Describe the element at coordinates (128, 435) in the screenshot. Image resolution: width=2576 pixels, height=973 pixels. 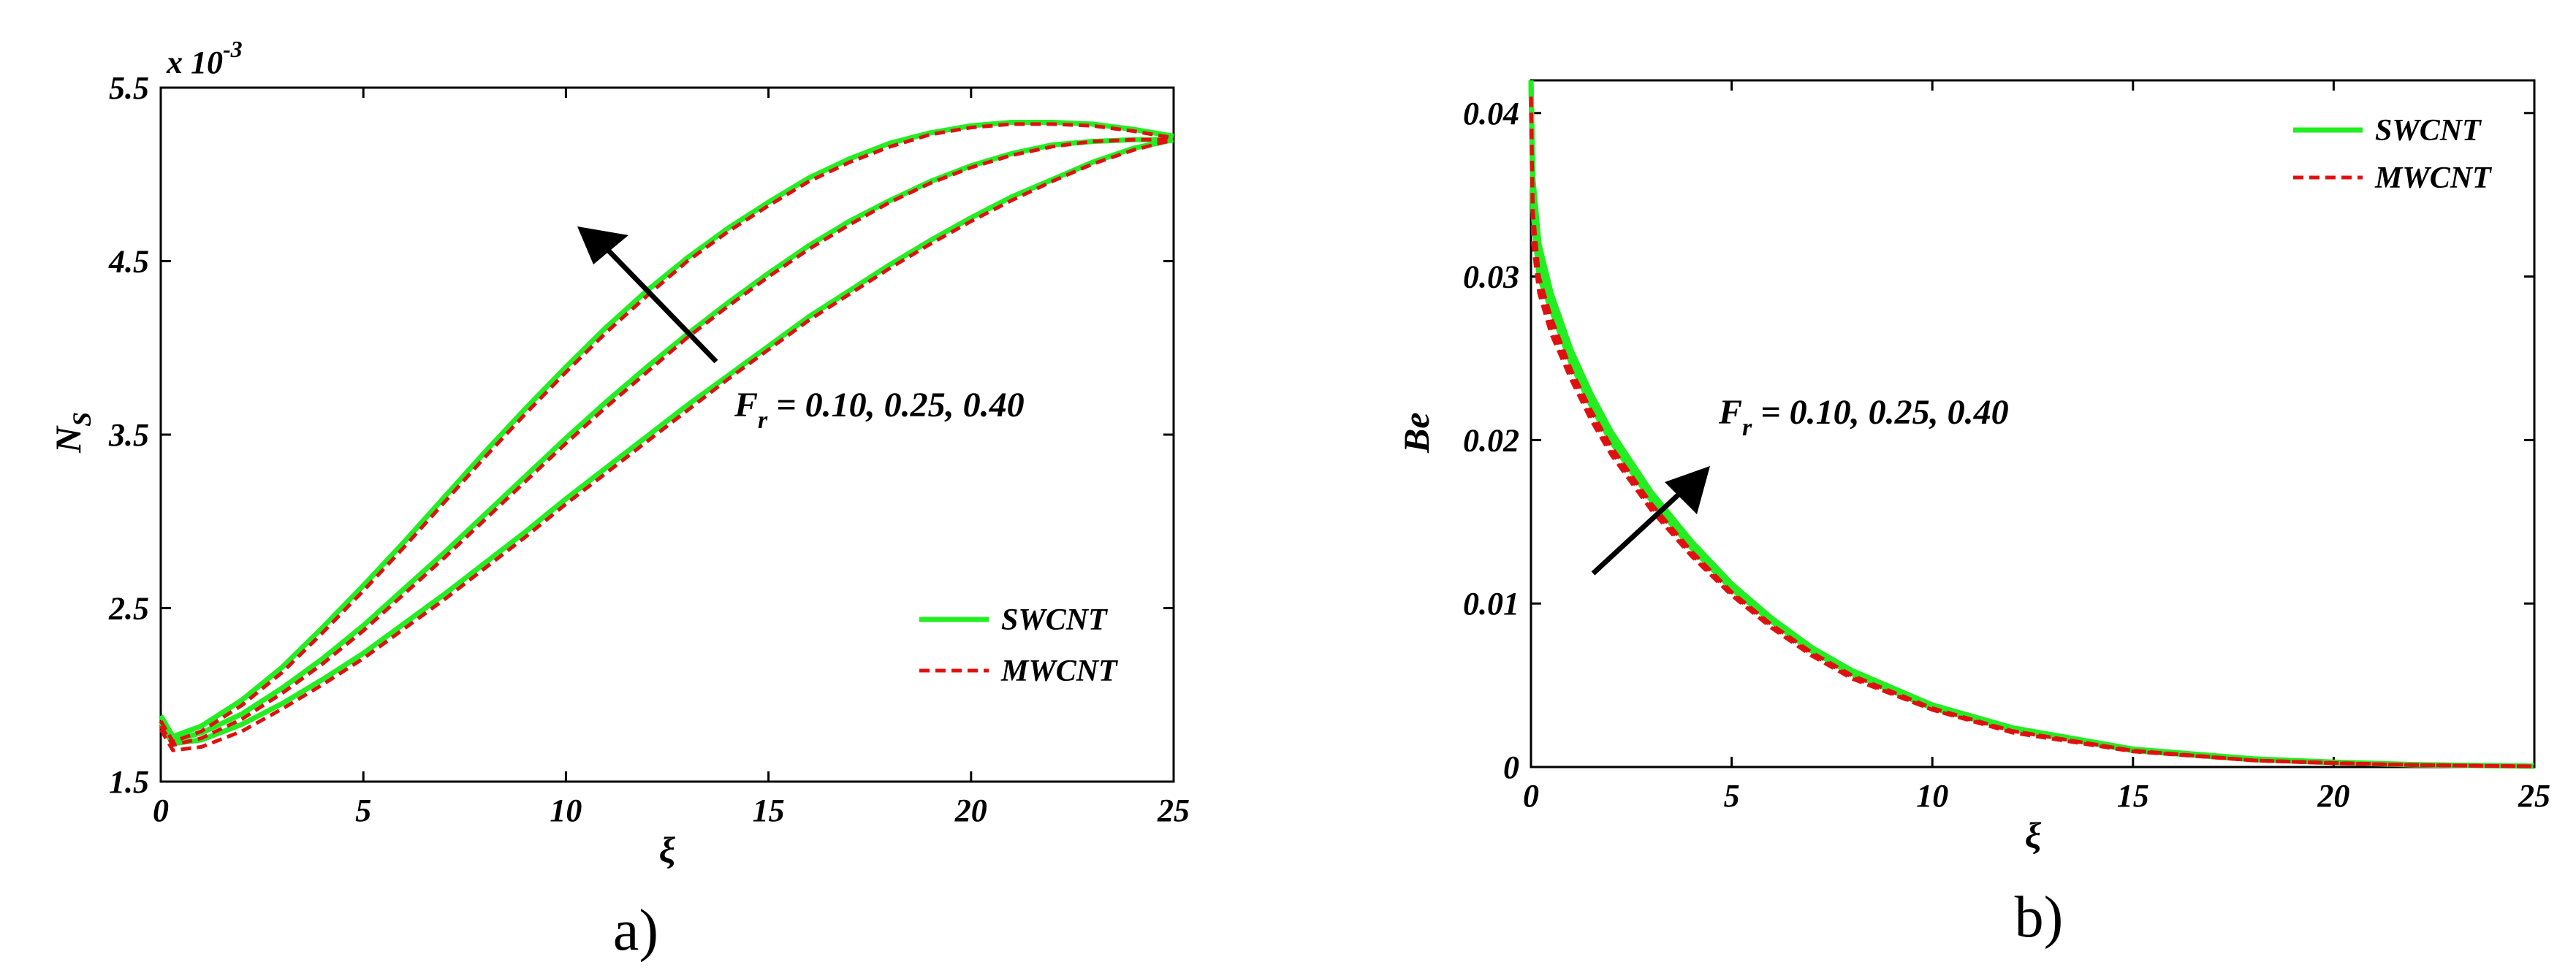
I see `chart-a-y-tick-label: 3.5` at that location.